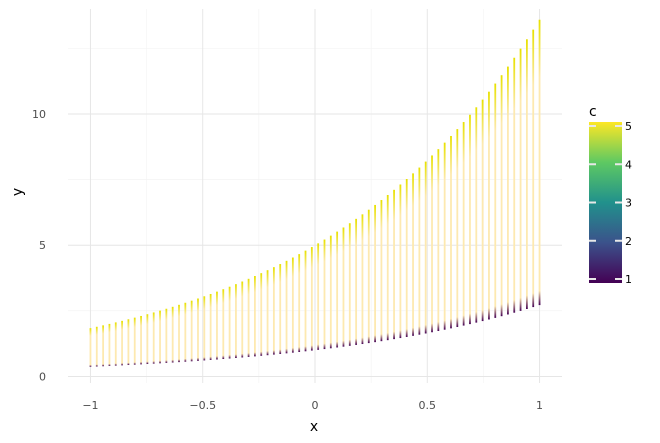 This screenshot has width=660, height=443. I want to click on legend: c 1 2 3 4 5, so click(610, 195).